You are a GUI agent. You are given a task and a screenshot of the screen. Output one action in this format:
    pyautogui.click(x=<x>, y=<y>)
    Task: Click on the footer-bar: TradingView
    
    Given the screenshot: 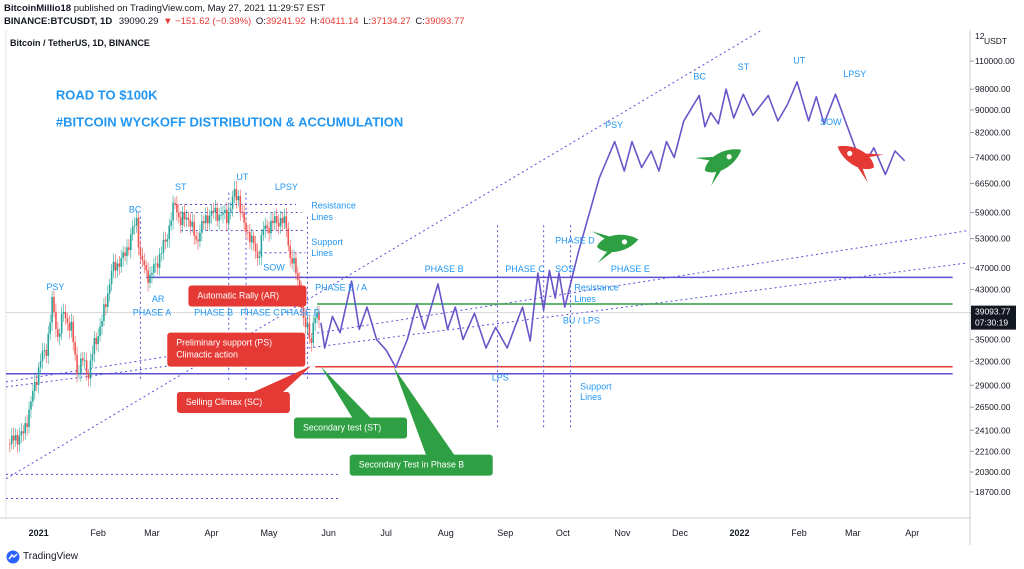 What is the action you would take?
    pyautogui.click(x=512, y=557)
    